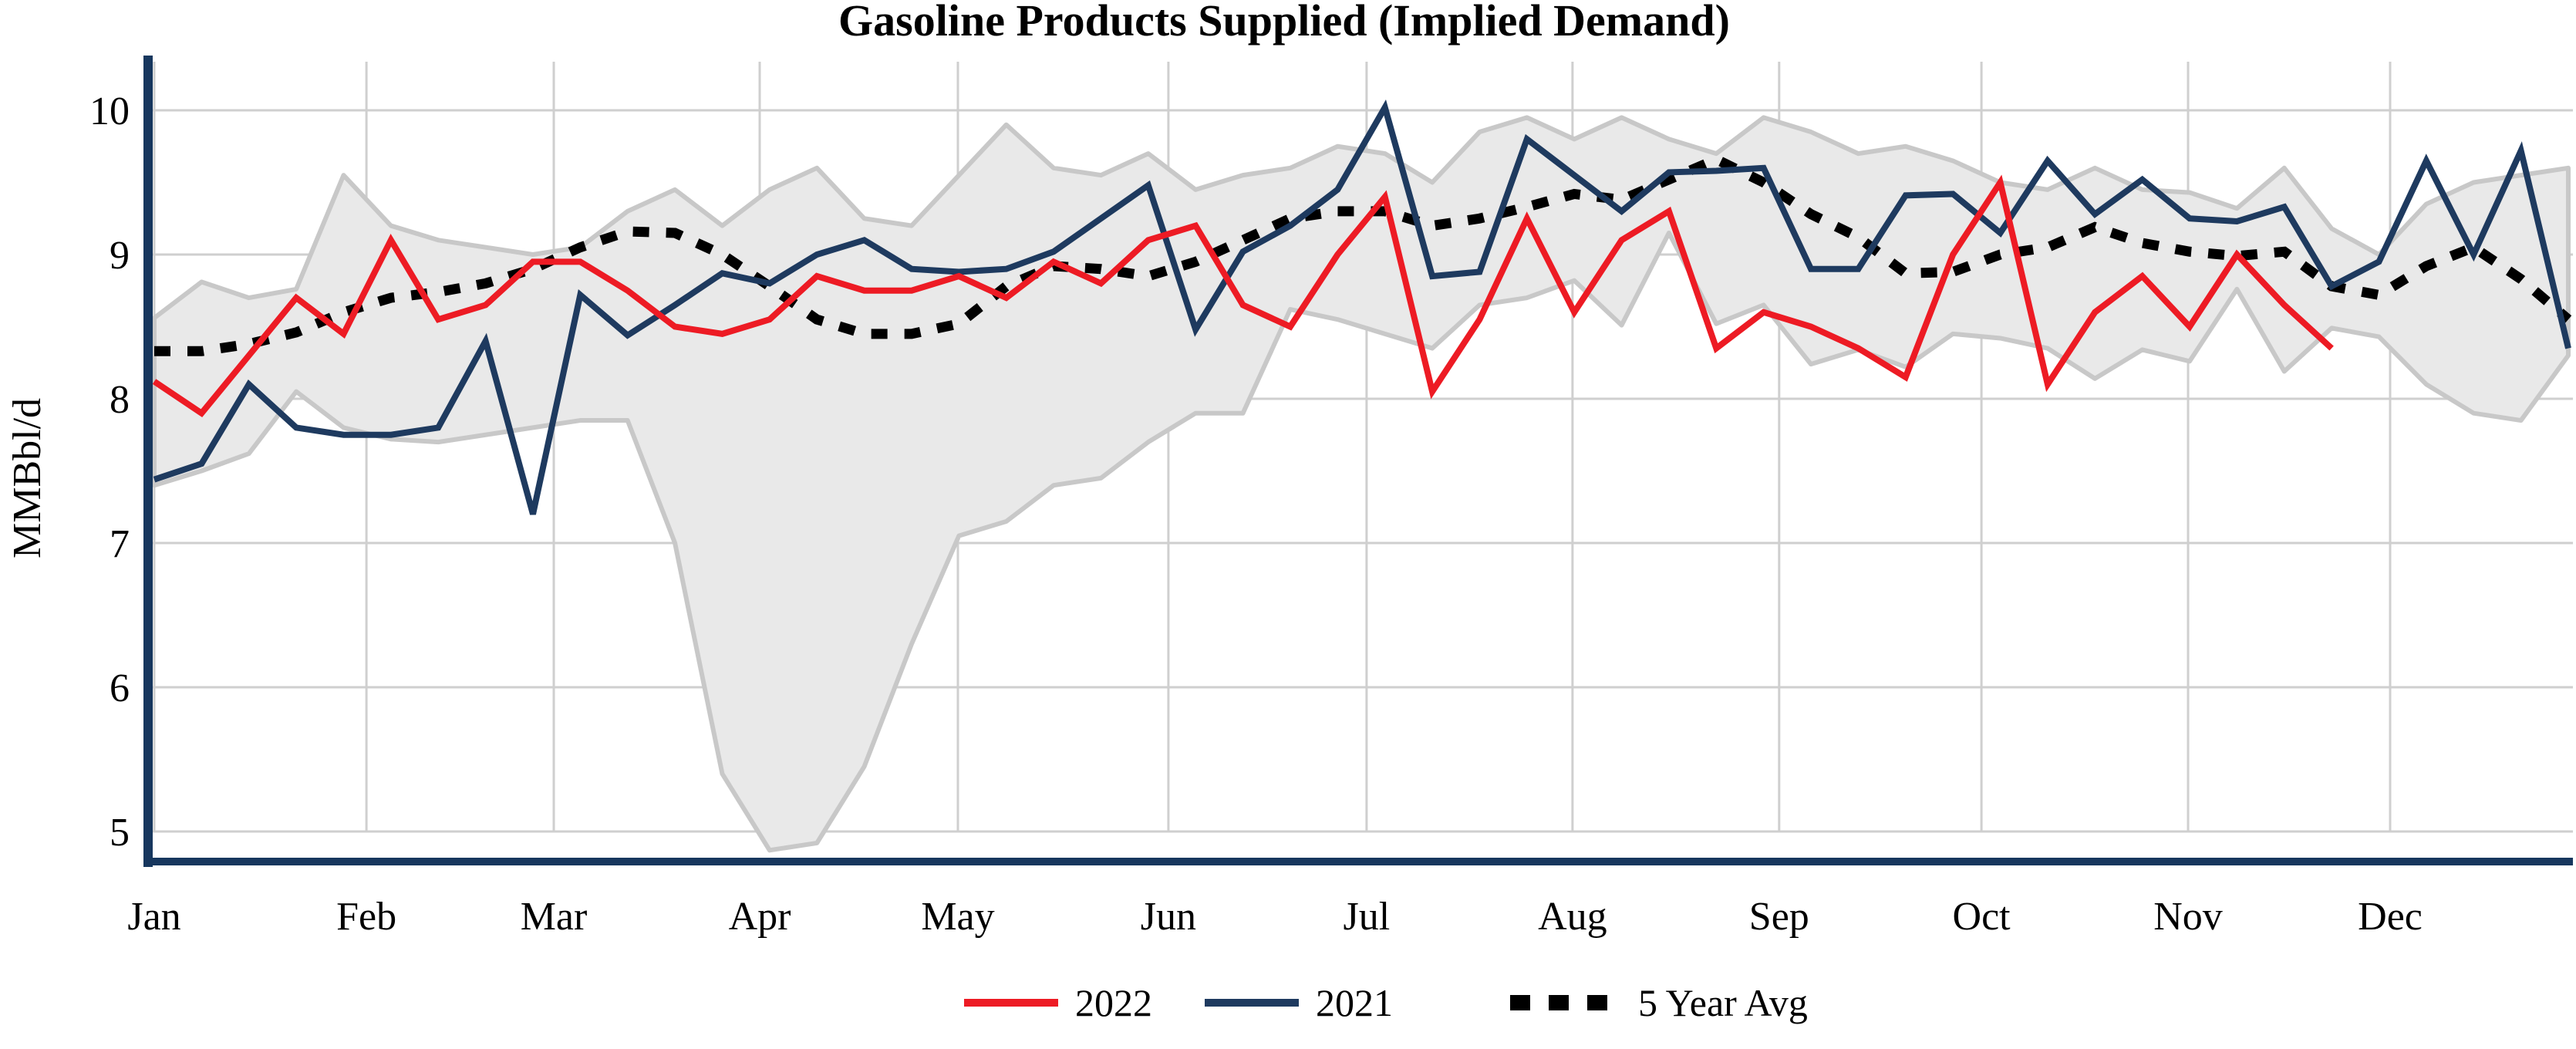  I want to click on x-tick-Feb: Feb, so click(366, 917).